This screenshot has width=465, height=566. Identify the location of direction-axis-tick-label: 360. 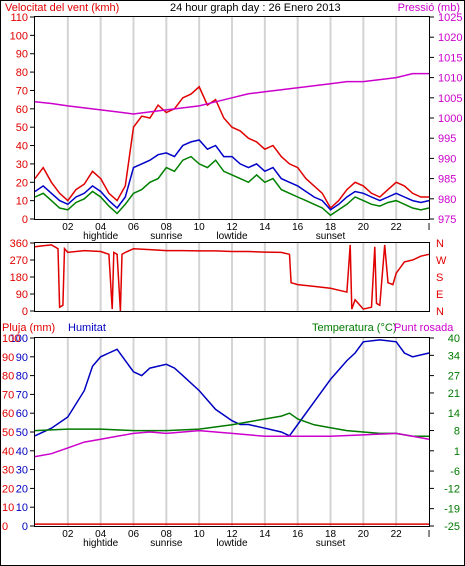
(19, 244).